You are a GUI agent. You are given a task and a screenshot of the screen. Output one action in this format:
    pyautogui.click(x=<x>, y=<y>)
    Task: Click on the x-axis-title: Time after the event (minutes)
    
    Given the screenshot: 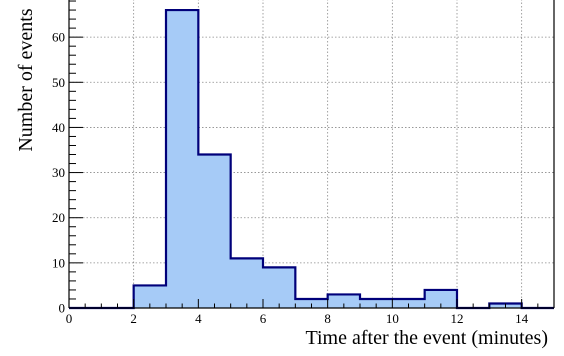 What is the action you would take?
    pyautogui.click(x=426, y=338)
    